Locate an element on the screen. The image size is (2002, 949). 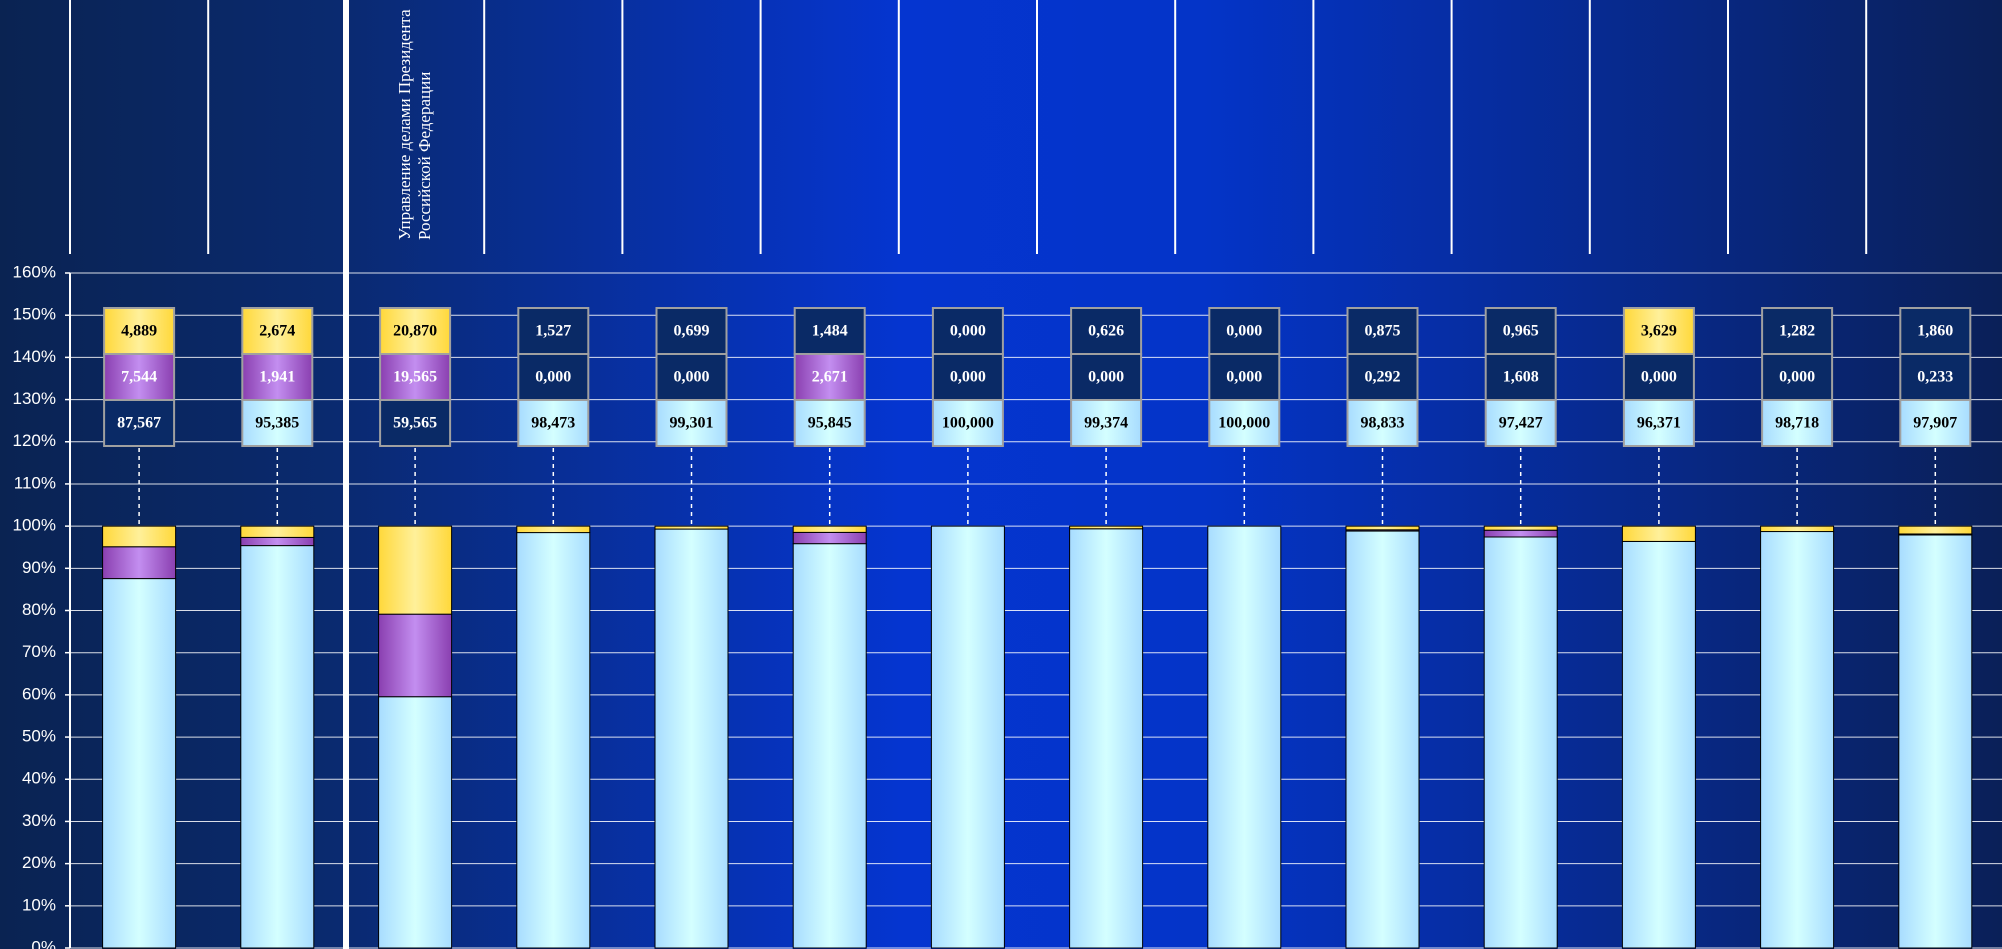
value-label: 1,527 is located at coordinates (553, 331).